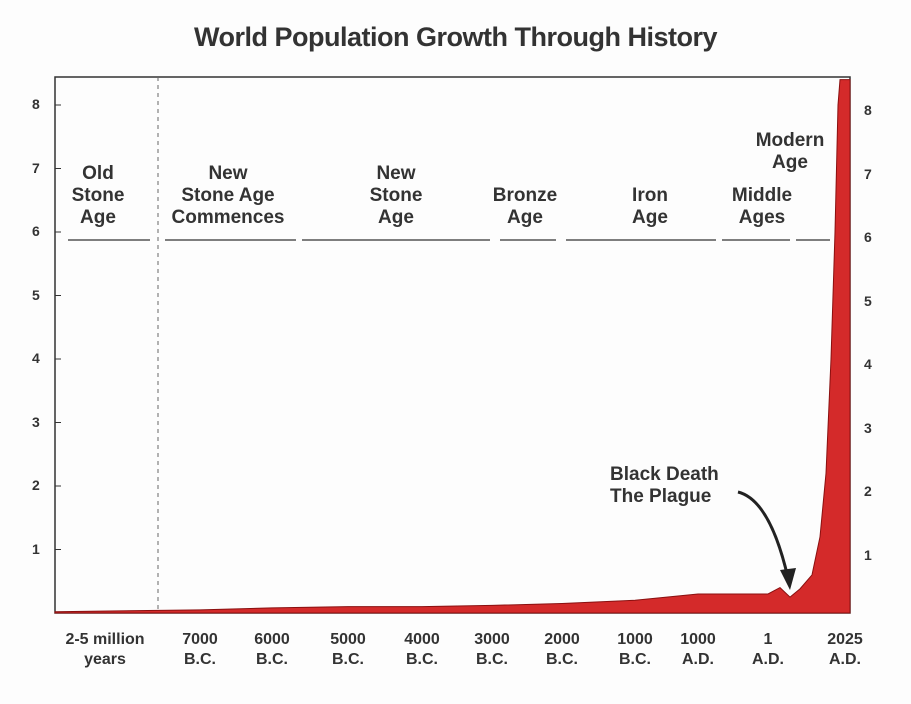 The height and width of the screenshot is (704, 911). What do you see at coordinates (36, 358) in the screenshot?
I see `y-tick-label: 4` at bounding box center [36, 358].